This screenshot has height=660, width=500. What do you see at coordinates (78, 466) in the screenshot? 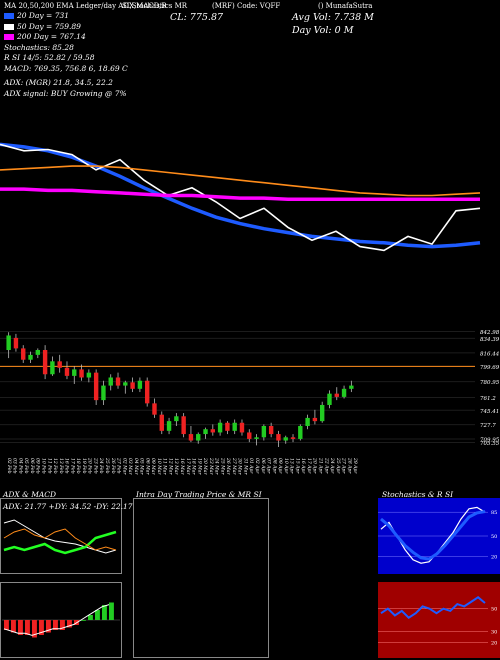
I see `x-tick-label: 18 Feb` at bounding box center [78, 466].